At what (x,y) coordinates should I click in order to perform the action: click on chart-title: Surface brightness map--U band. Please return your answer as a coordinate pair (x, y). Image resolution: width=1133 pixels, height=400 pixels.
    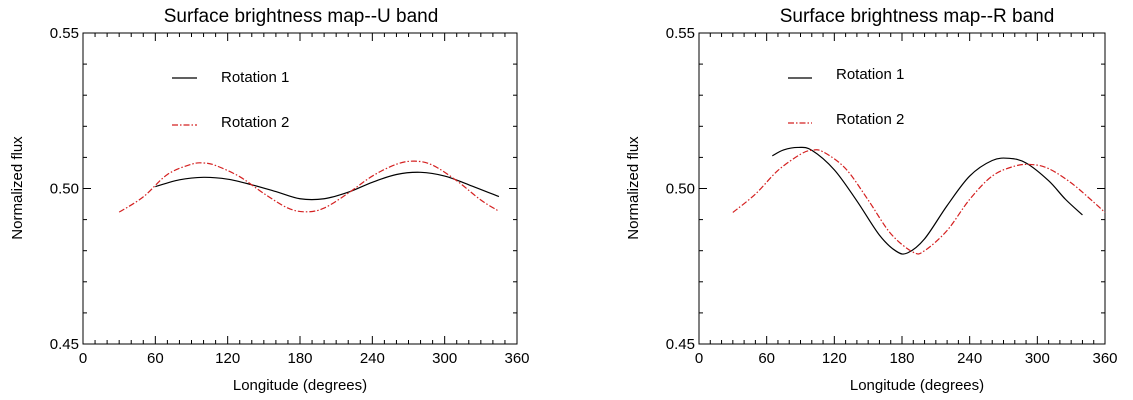
    Looking at the image, I should click on (301, 16).